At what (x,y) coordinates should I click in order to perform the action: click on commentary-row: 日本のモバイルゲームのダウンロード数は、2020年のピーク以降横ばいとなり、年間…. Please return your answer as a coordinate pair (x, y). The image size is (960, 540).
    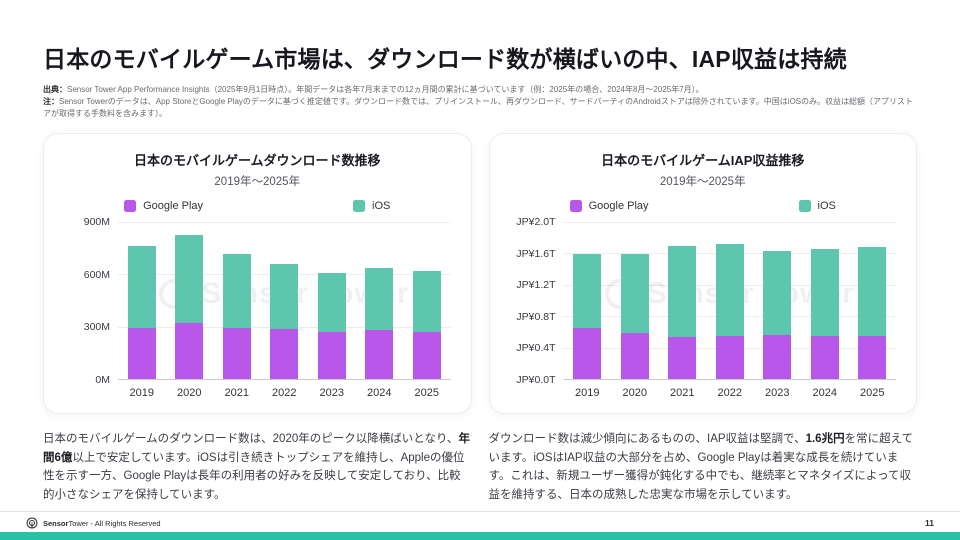
    Looking at the image, I should click on (480, 467).